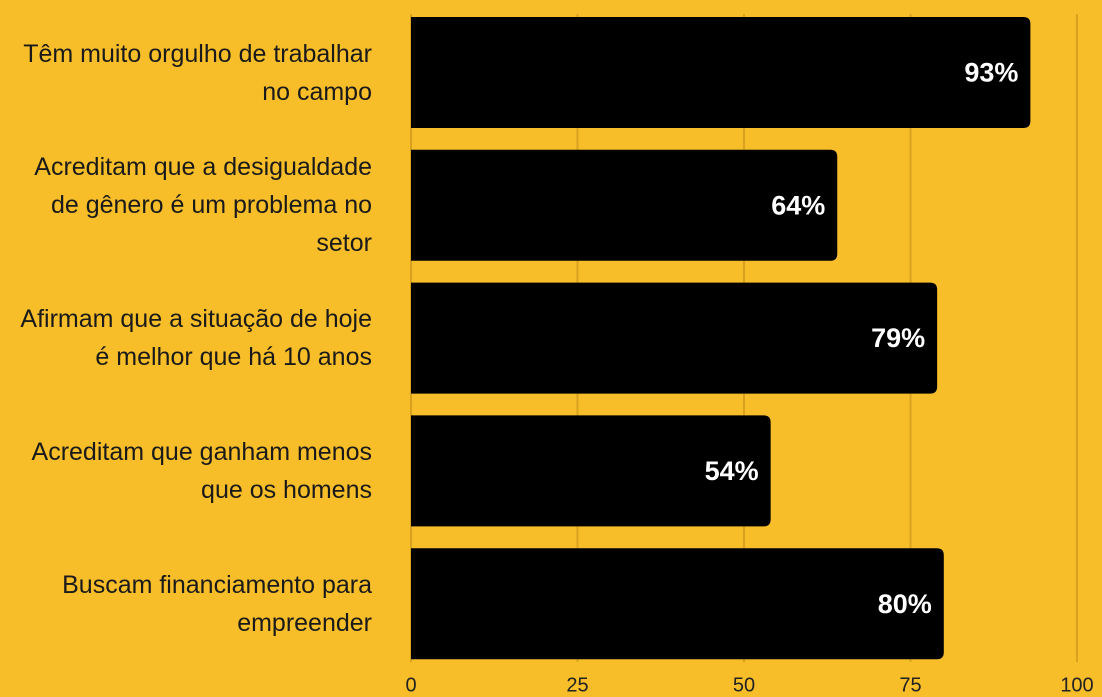 This screenshot has height=697, width=1102. I want to click on value-label: 54%, so click(732, 471).